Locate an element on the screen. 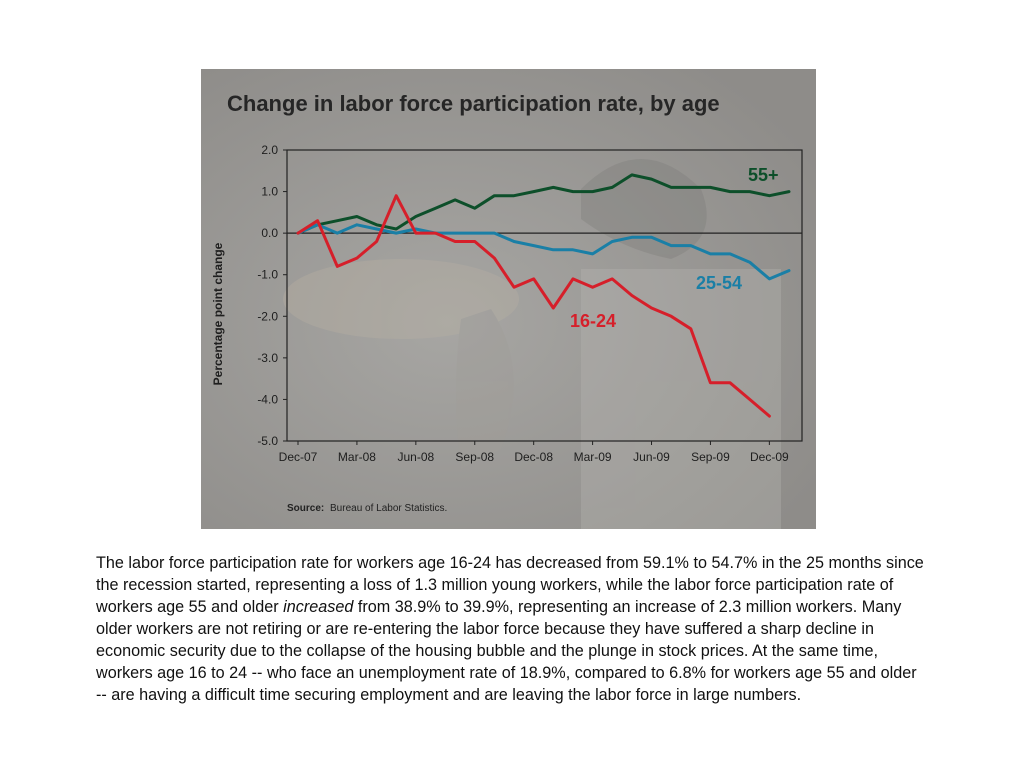 The width and height of the screenshot is (1024, 768). series-line-55+ is located at coordinates (543, 204).